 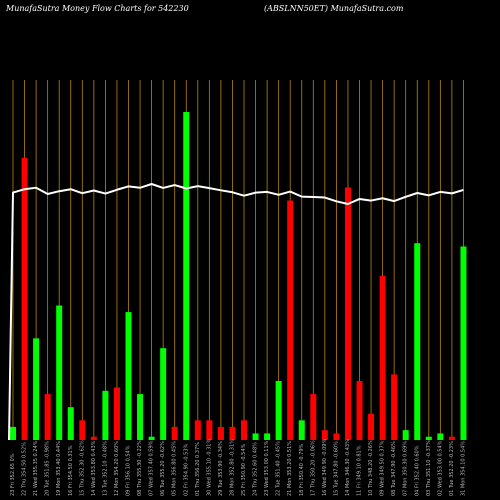 What do you see at coordinates (198, 469) in the screenshot?
I see `x-tick-label: 01 Thu 356.20 0.37%` at bounding box center [198, 469].